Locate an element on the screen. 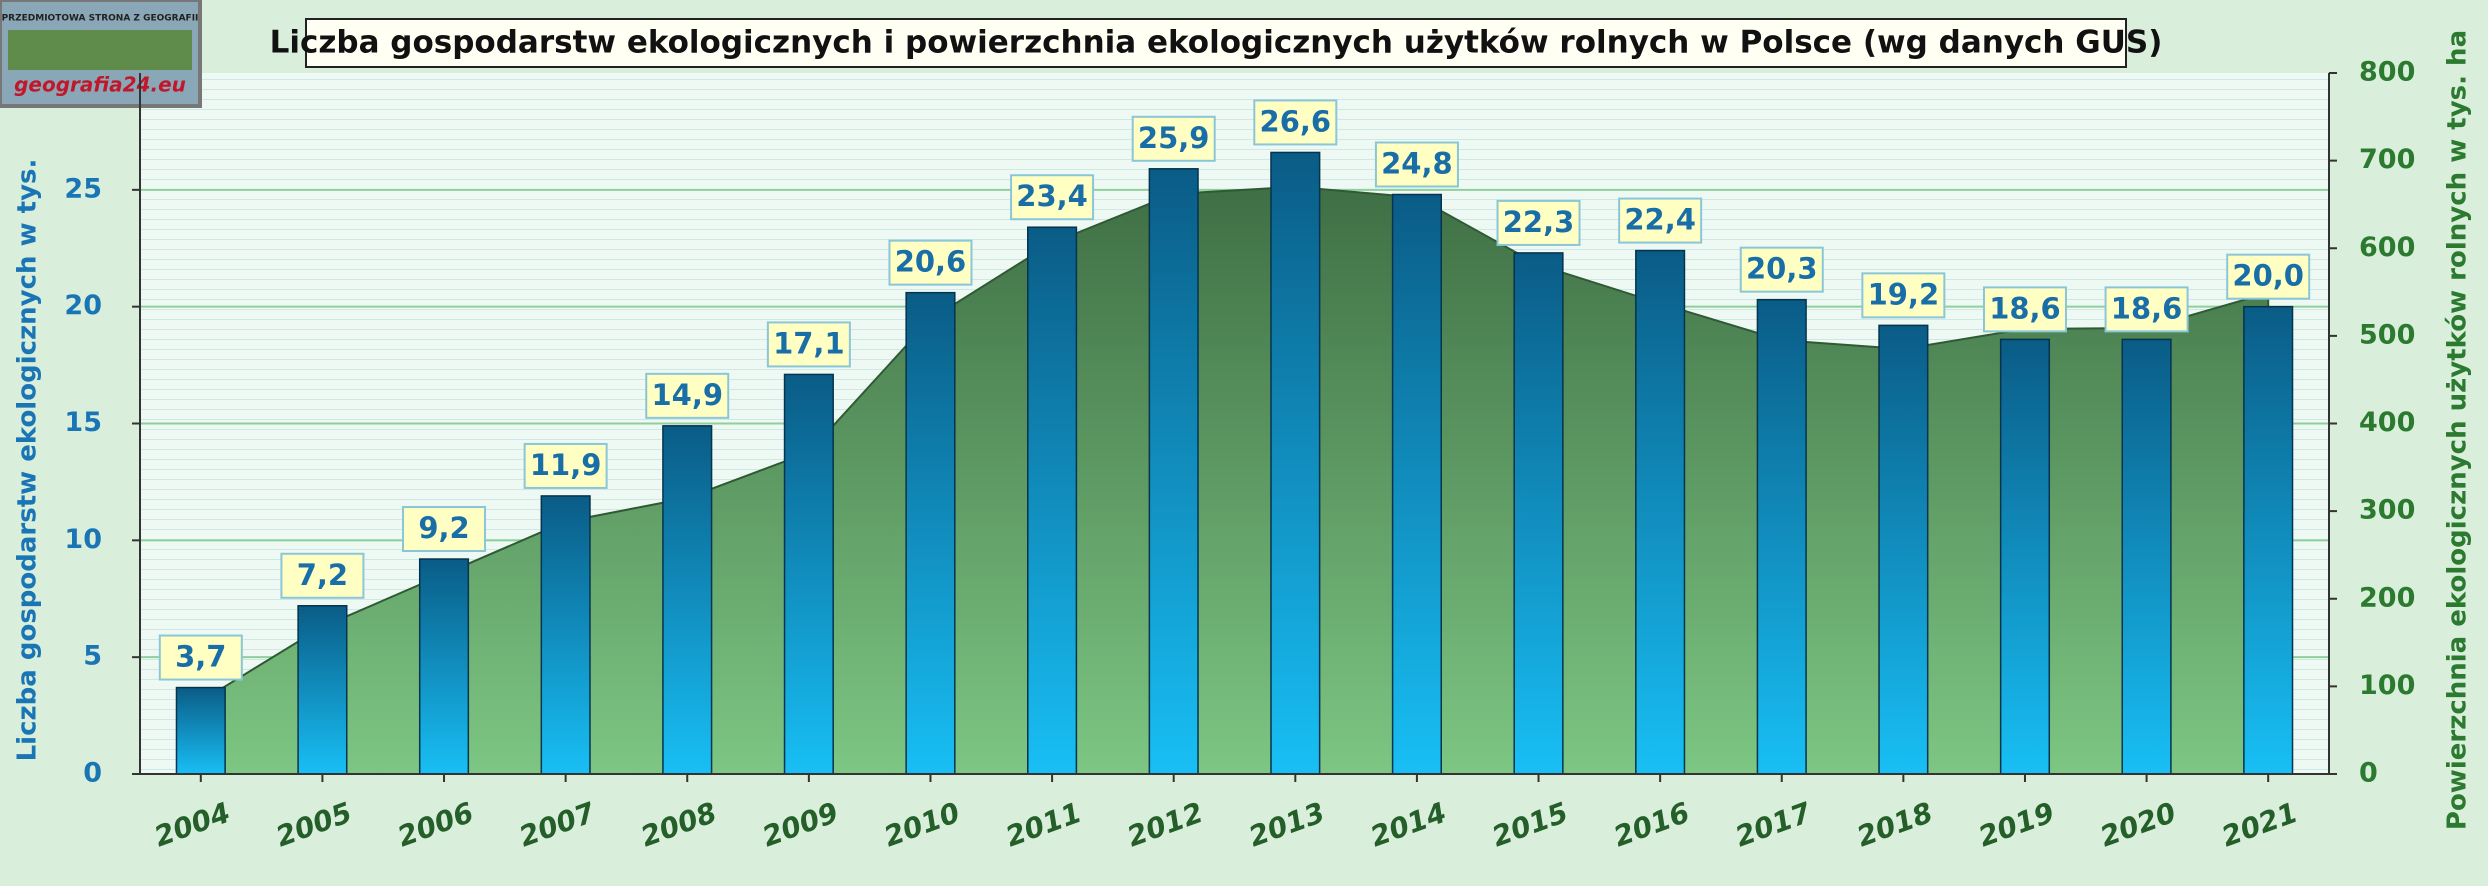 This screenshot has height=886, width=2488. data-label: 19,2 is located at coordinates (1904, 294).